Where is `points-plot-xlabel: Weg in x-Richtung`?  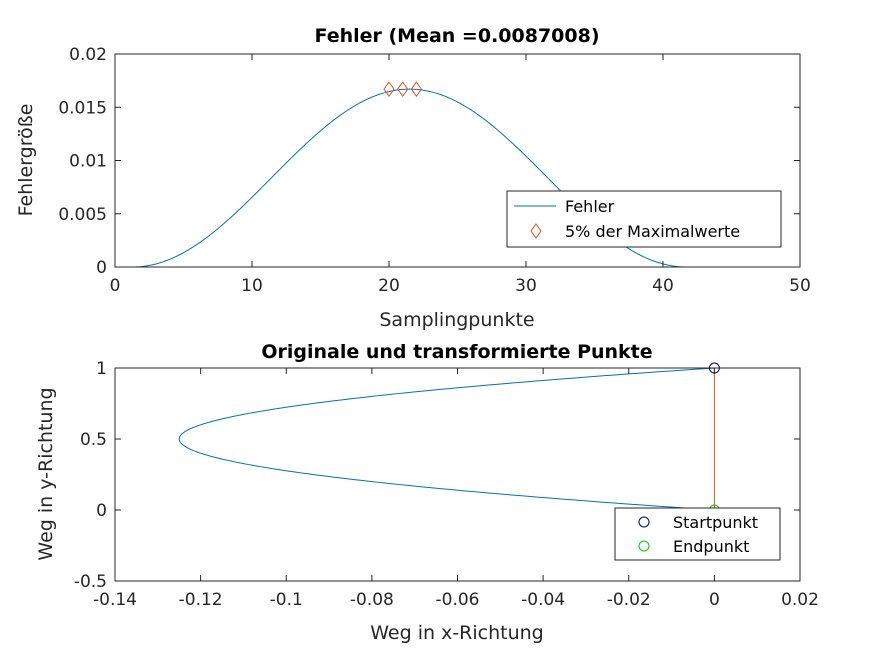 points-plot-xlabel: Weg in x-Richtung is located at coordinates (457, 633).